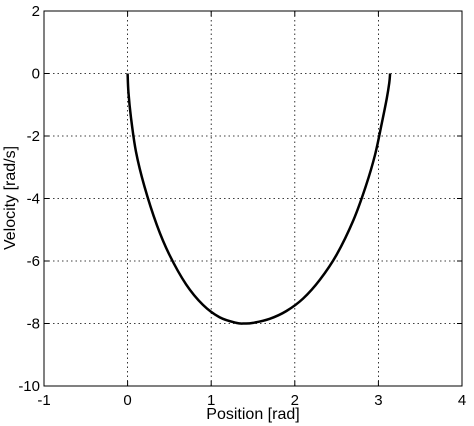 The width and height of the screenshot is (474, 426). What do you see at coordinates (10, 198) in the screenshot?
I see `y-axis-label: Velocity [rad/s]` at bounding box center [10, 198].